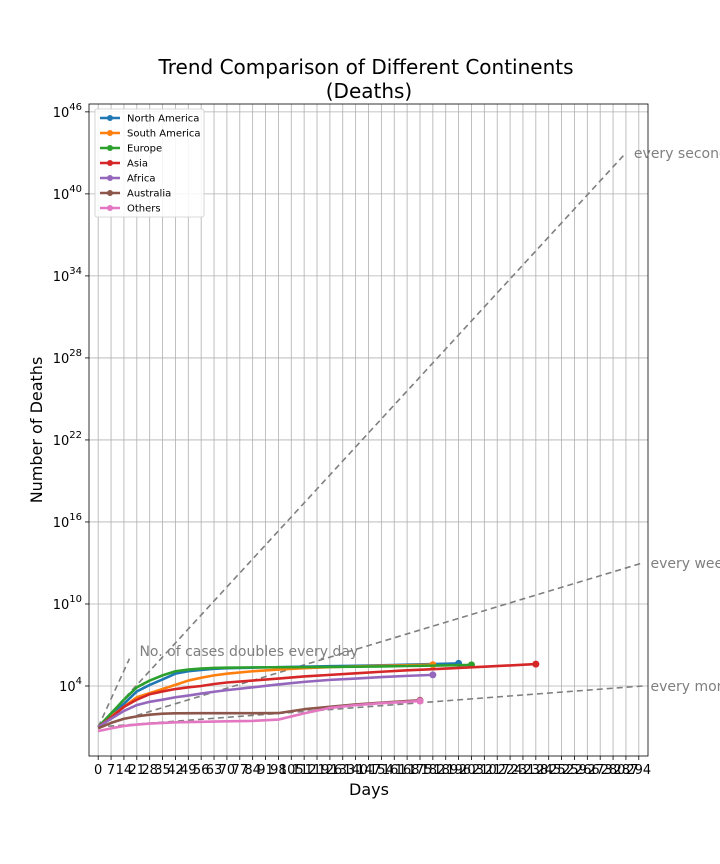 This screenshot has width=720, height=864. I want to click on x-tick-label: 245, so click(548, 770).